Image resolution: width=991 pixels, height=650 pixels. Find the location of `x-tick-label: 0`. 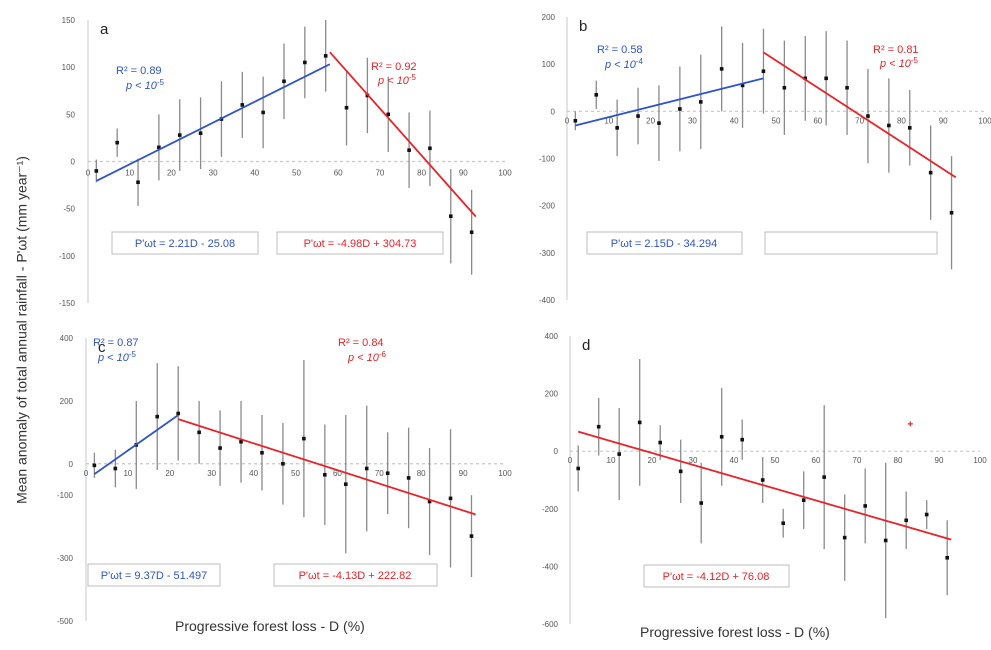

x-tick-label: 0 is located at coordinates (86, 473).